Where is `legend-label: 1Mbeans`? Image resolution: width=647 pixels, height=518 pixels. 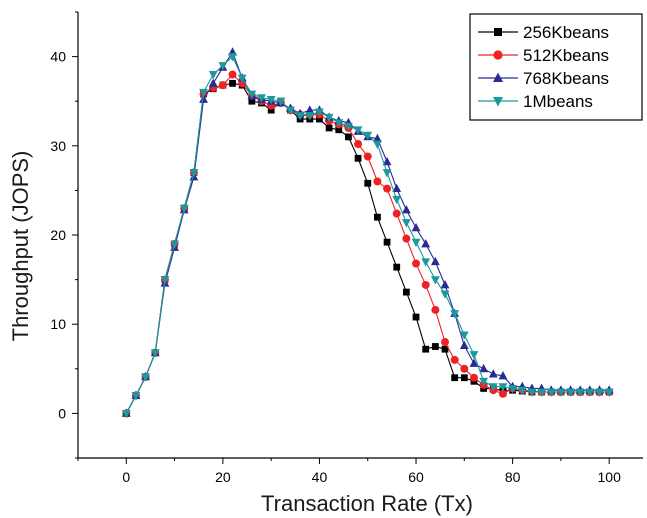
legend-label: 1Mbeans is located at coordinates (558, 101).